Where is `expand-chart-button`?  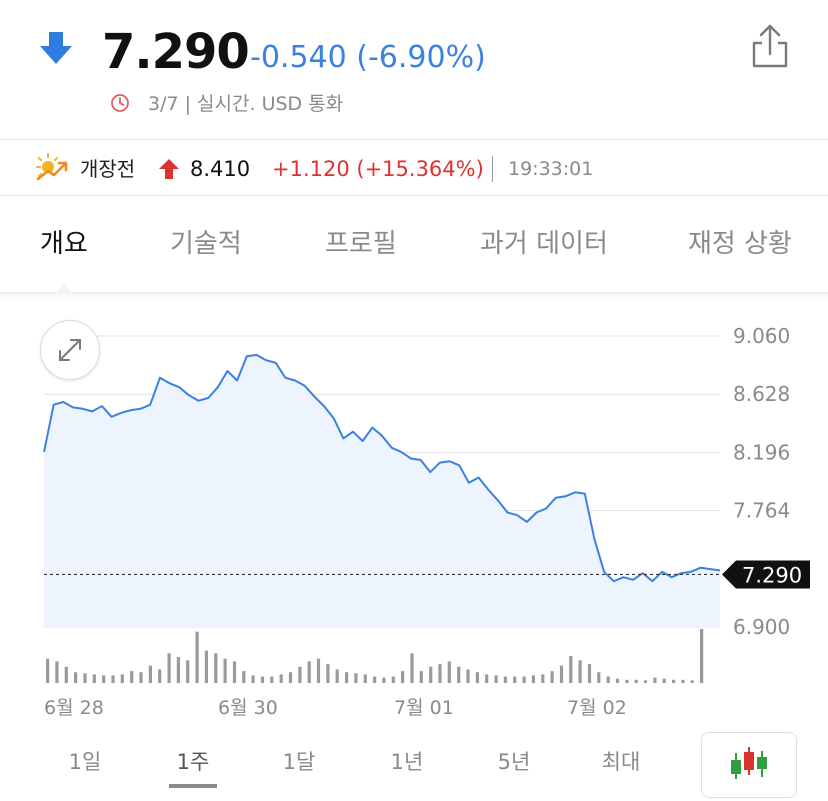
expand-chart-button is located at coordinates (70, 350).